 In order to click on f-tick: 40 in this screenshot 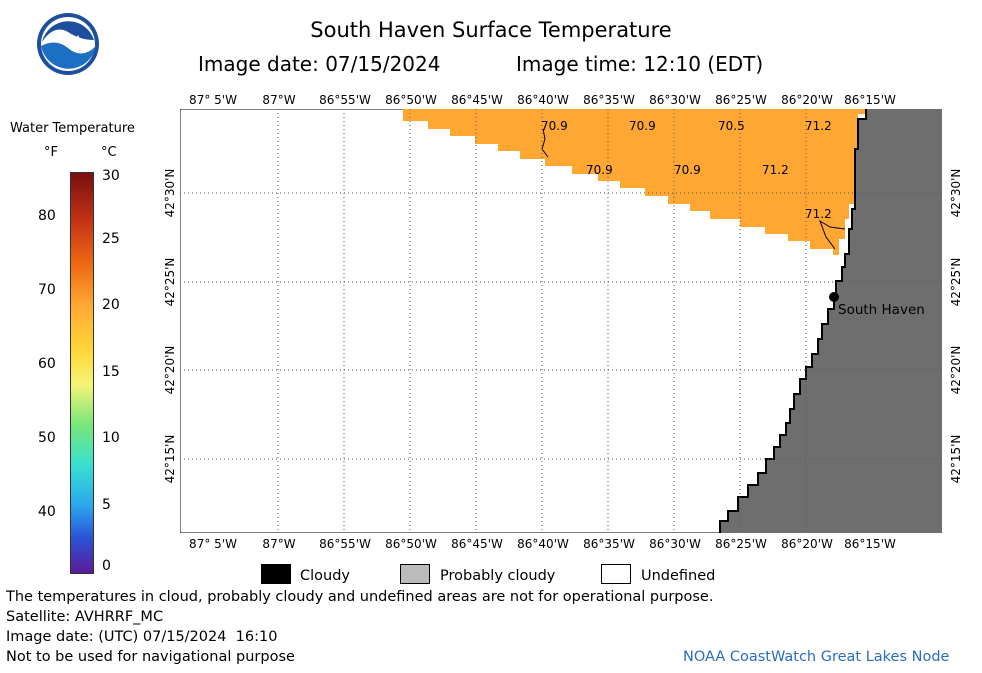, I will do `click(47, 512)`.